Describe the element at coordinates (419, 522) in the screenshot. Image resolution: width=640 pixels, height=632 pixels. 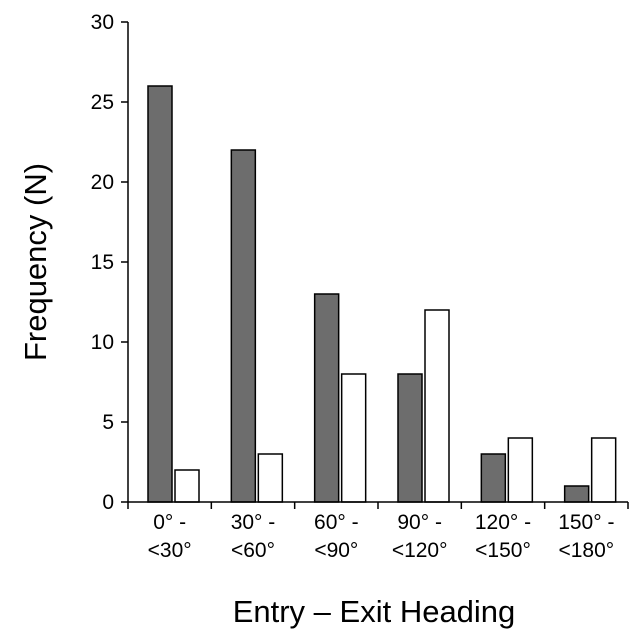
I see `x-tick-label: 90° -` at that location.